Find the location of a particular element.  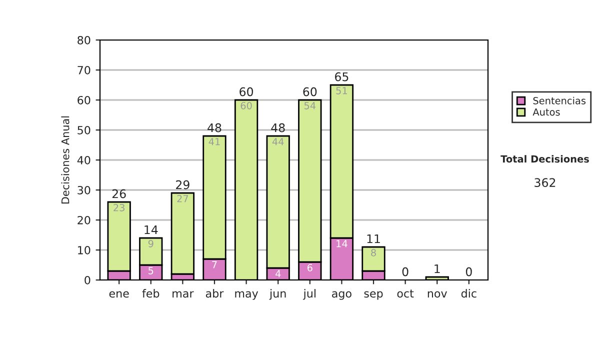

x-tick-label: may is located at coordinates (246, 295).